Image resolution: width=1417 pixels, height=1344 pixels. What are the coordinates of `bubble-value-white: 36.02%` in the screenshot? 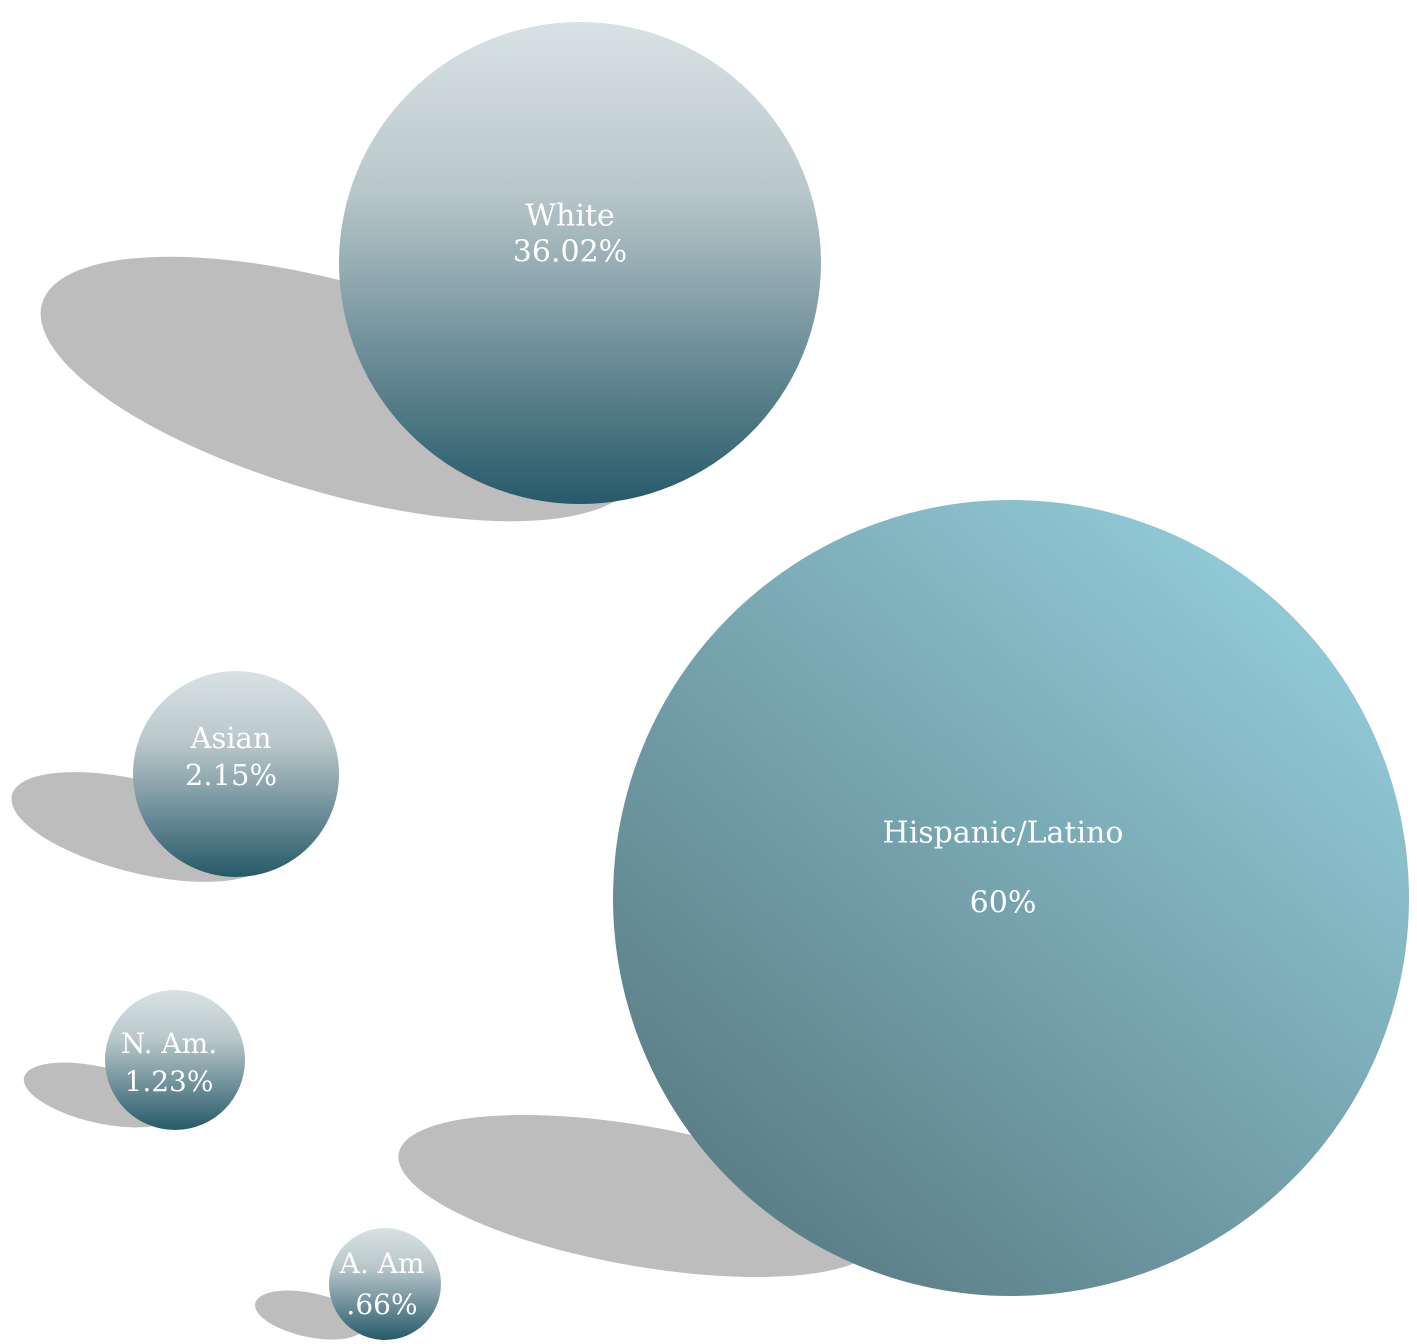 It's located at (570, 252).